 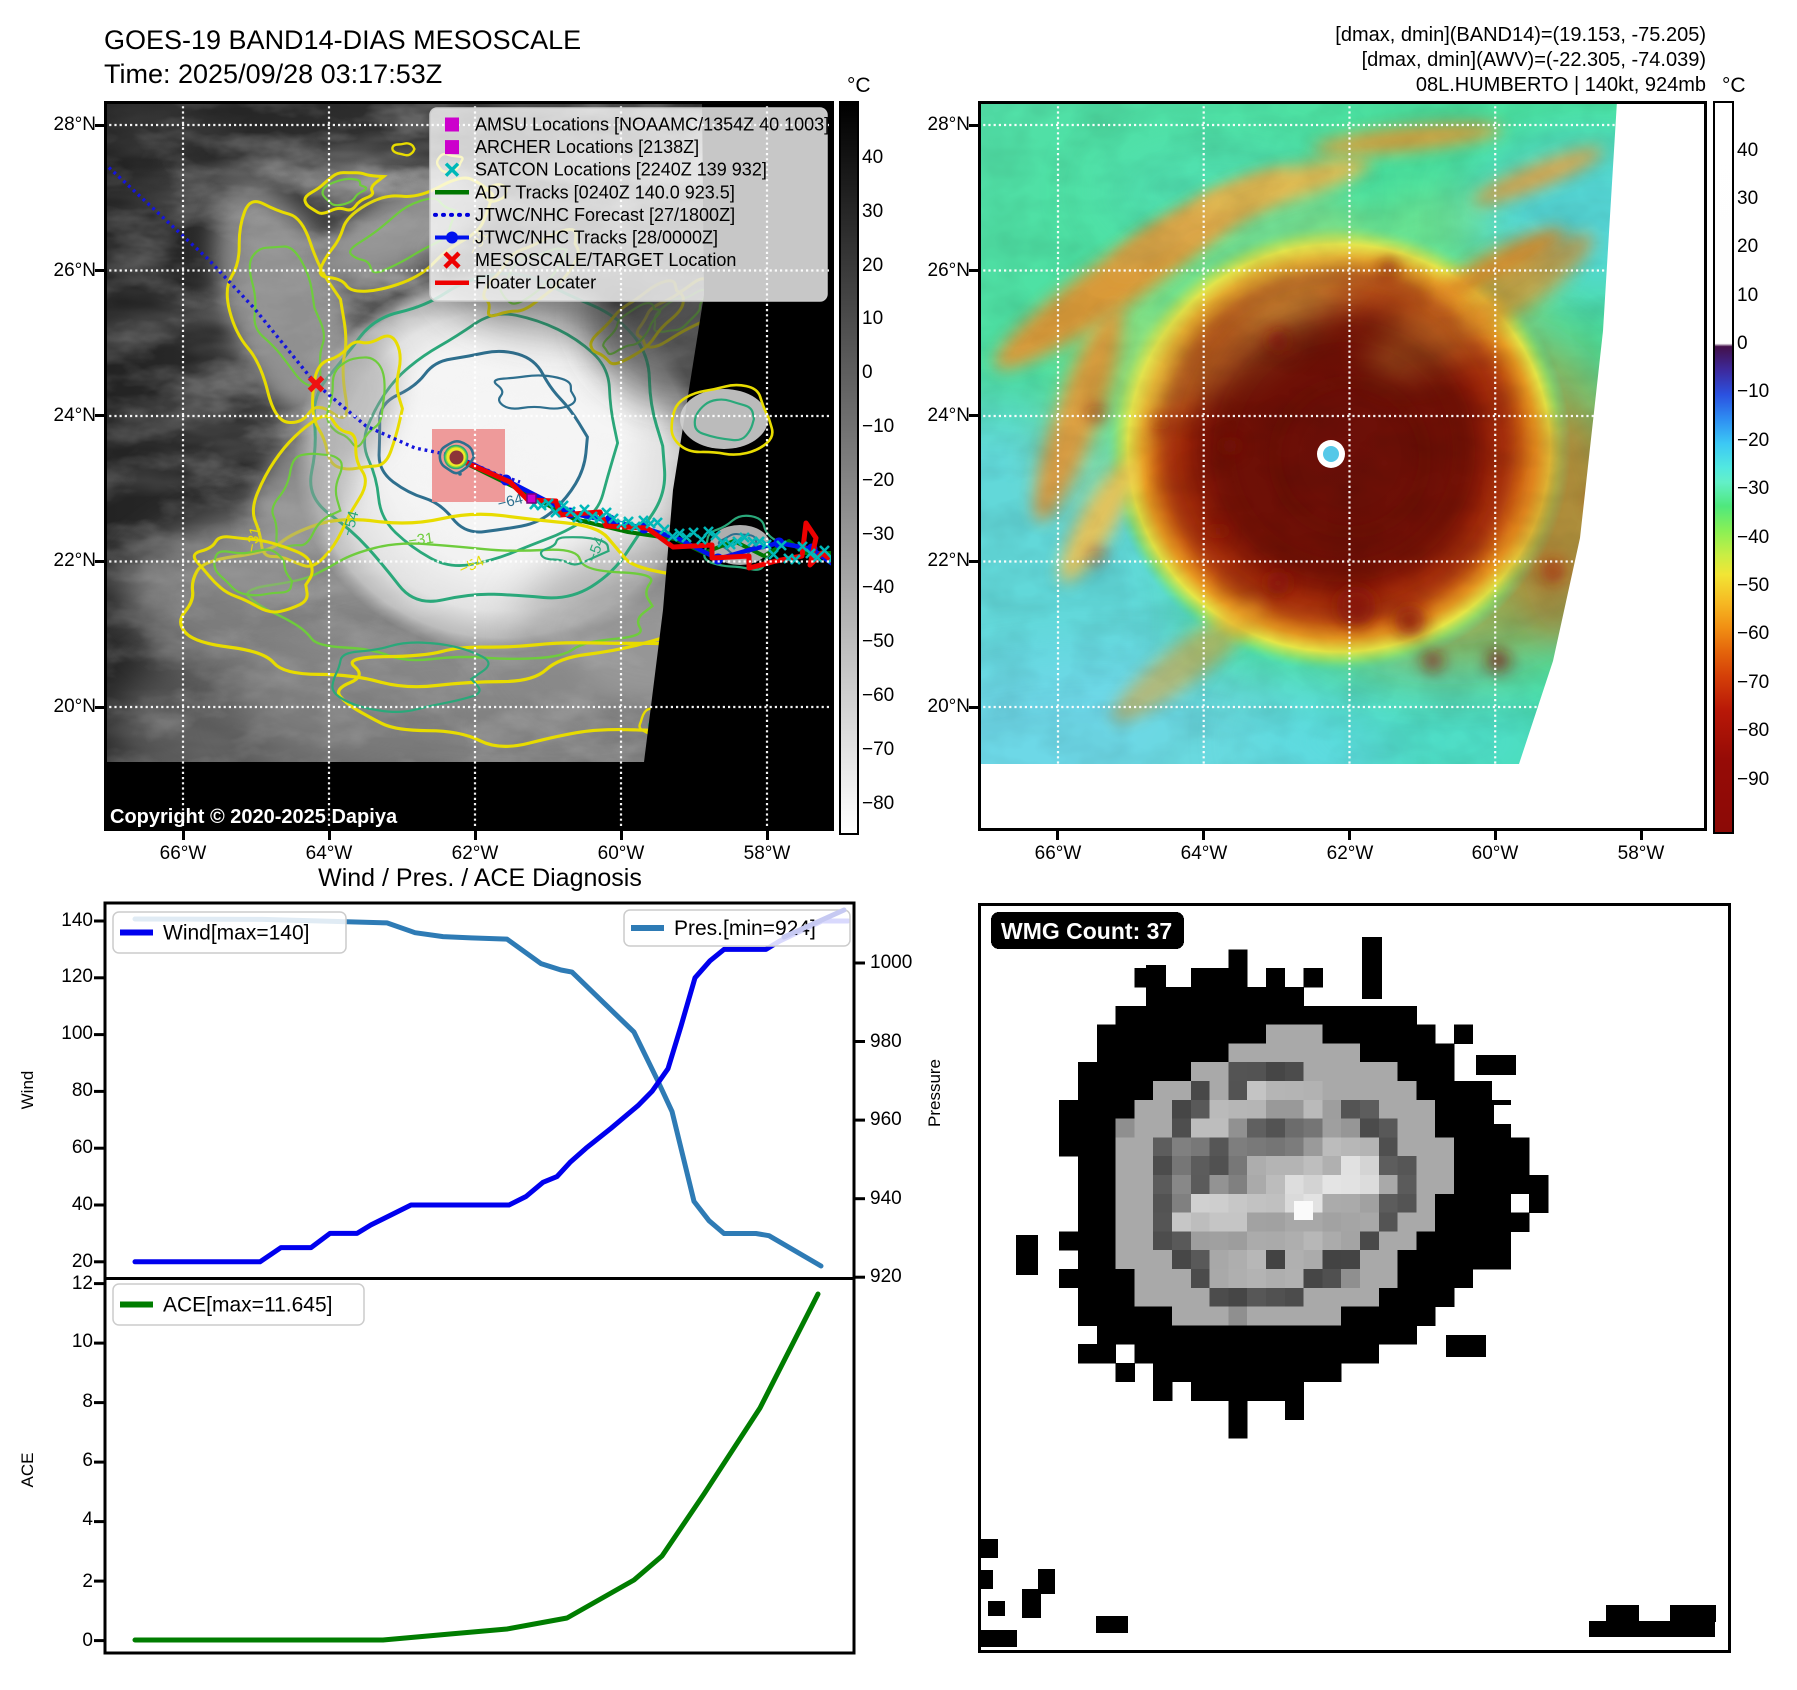 I want to click on svg-text: ACE[max=11.645], so click(x=247, y=1305).